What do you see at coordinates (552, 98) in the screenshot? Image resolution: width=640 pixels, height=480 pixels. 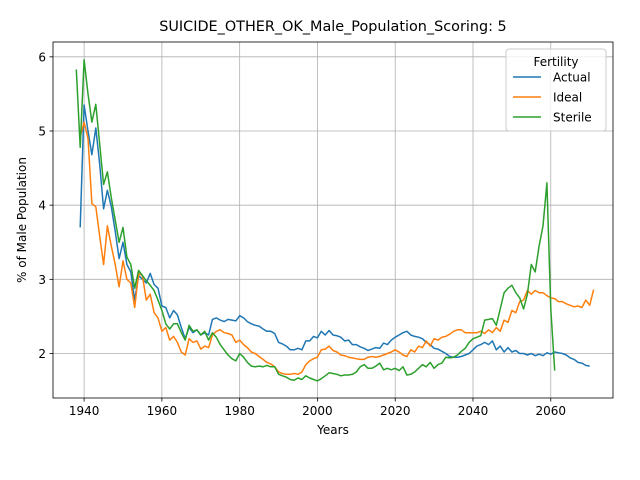 I see `legend-entries: Actual Ideal Sterile` at bounding box center [552, 98].